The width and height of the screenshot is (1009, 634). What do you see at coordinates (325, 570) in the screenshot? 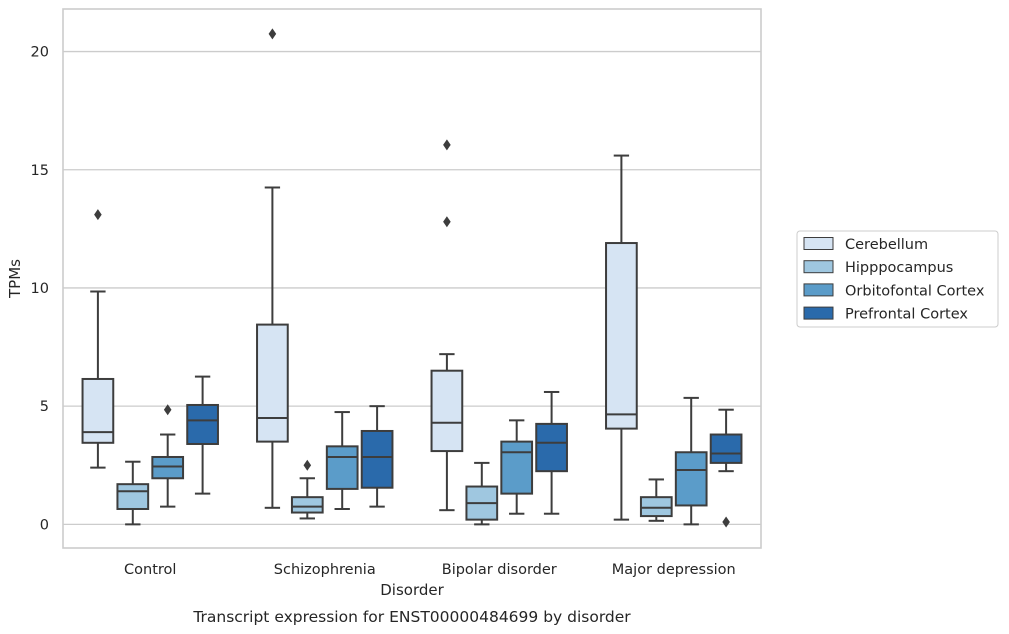
I see `x-tick-label: Schizophrenia` at bounding box center [325, 570].